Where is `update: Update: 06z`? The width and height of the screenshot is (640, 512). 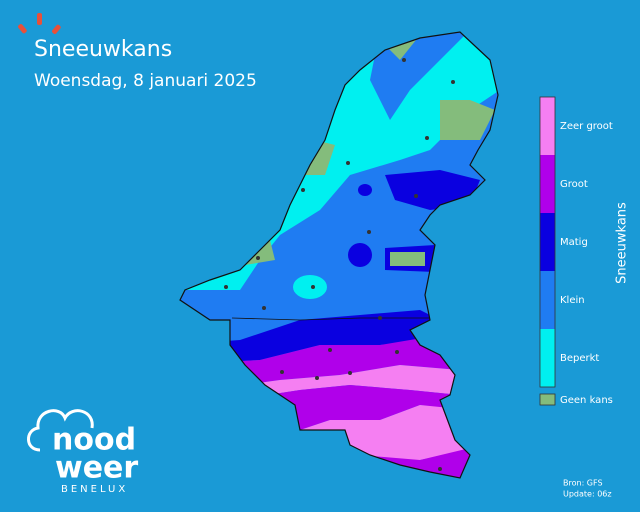 update: Update: 06z is located at coordinates (587, 494).